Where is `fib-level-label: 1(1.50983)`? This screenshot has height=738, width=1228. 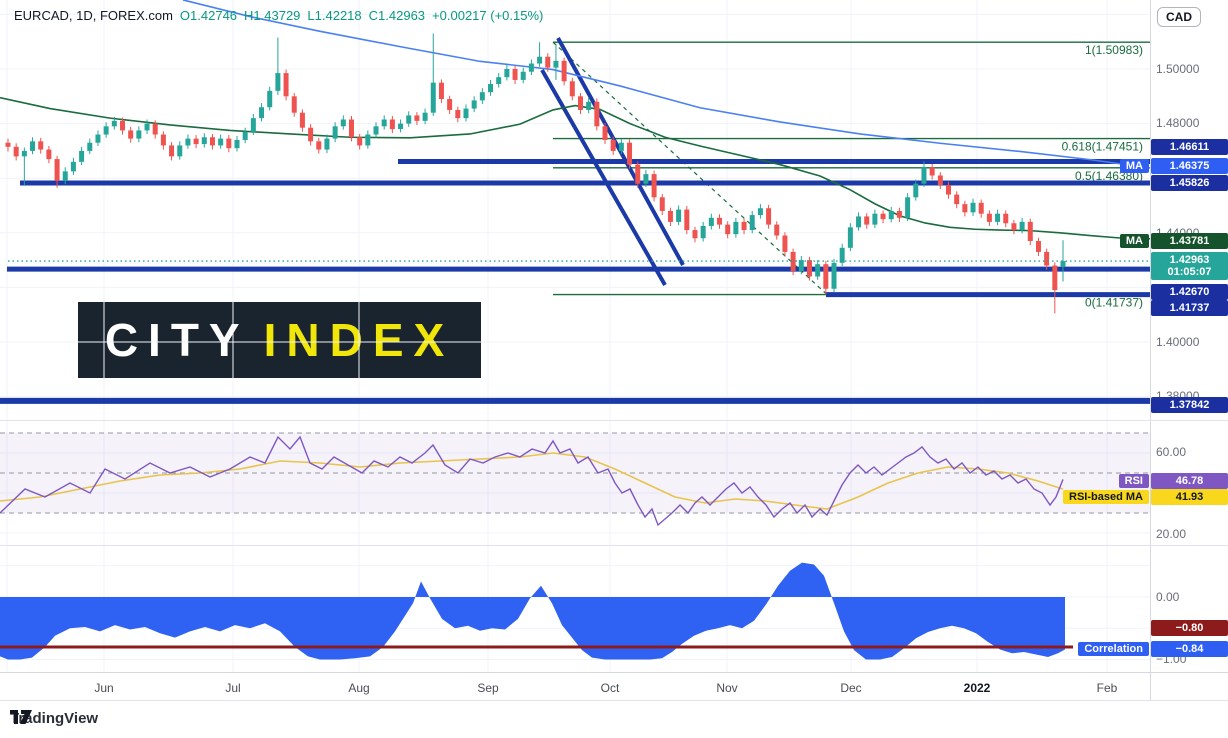 fib-level-label: 1(1.50983) is located at coordinates (1114, 50).